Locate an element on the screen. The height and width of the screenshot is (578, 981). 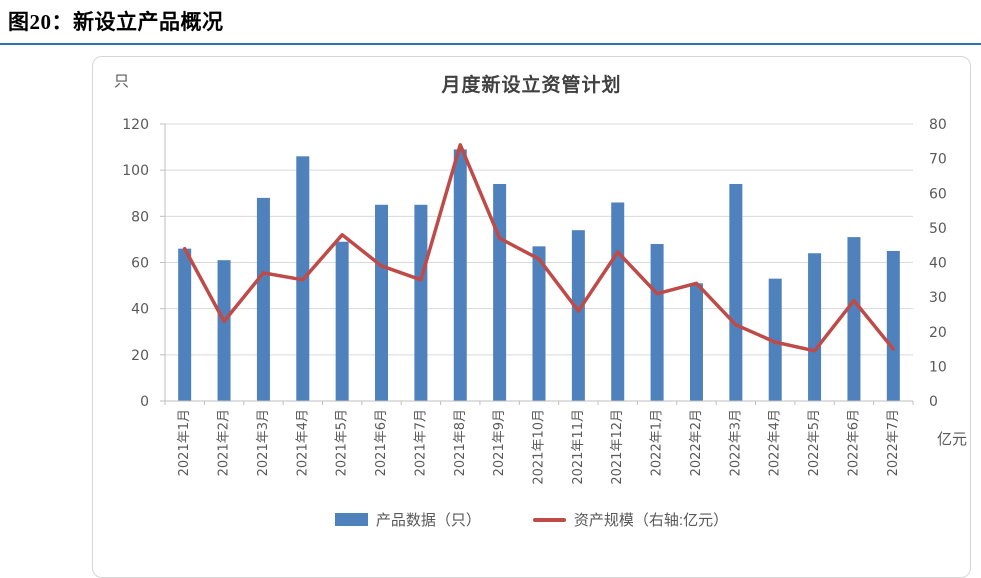
category-label: 2021年7月 is located at coordinates (420, 442).